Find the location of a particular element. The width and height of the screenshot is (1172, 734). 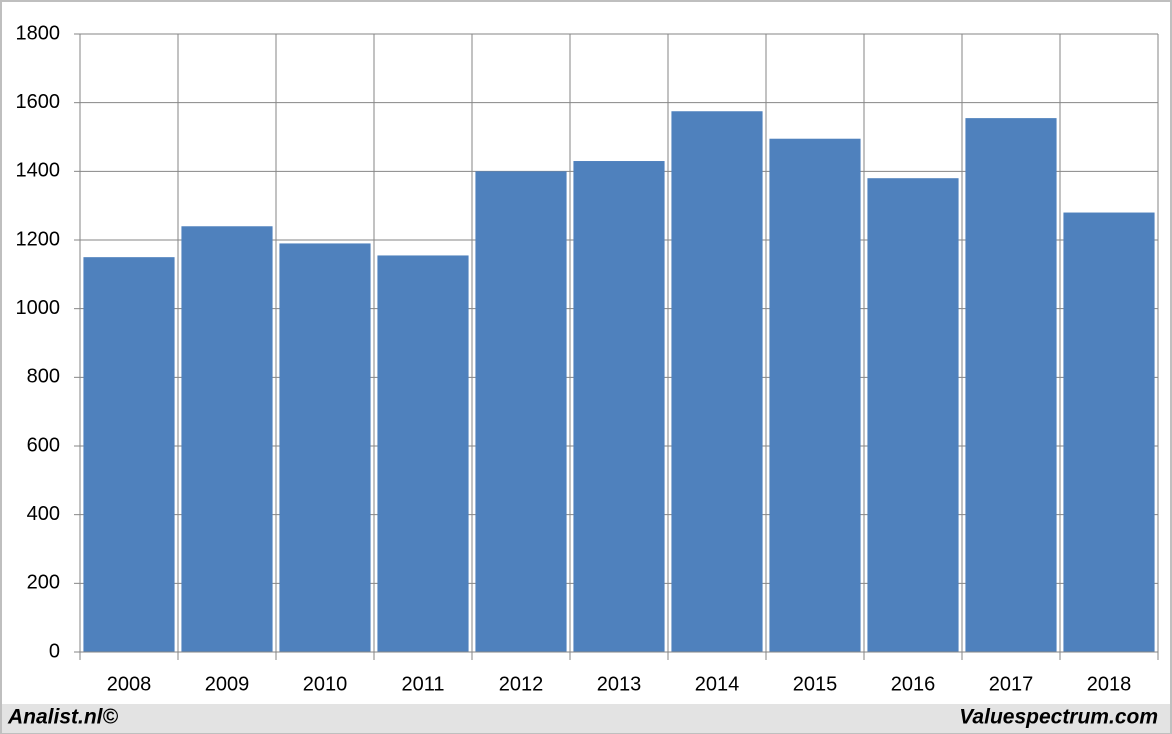

x-tick-label: 2011 is located at coordinates (422, 684).